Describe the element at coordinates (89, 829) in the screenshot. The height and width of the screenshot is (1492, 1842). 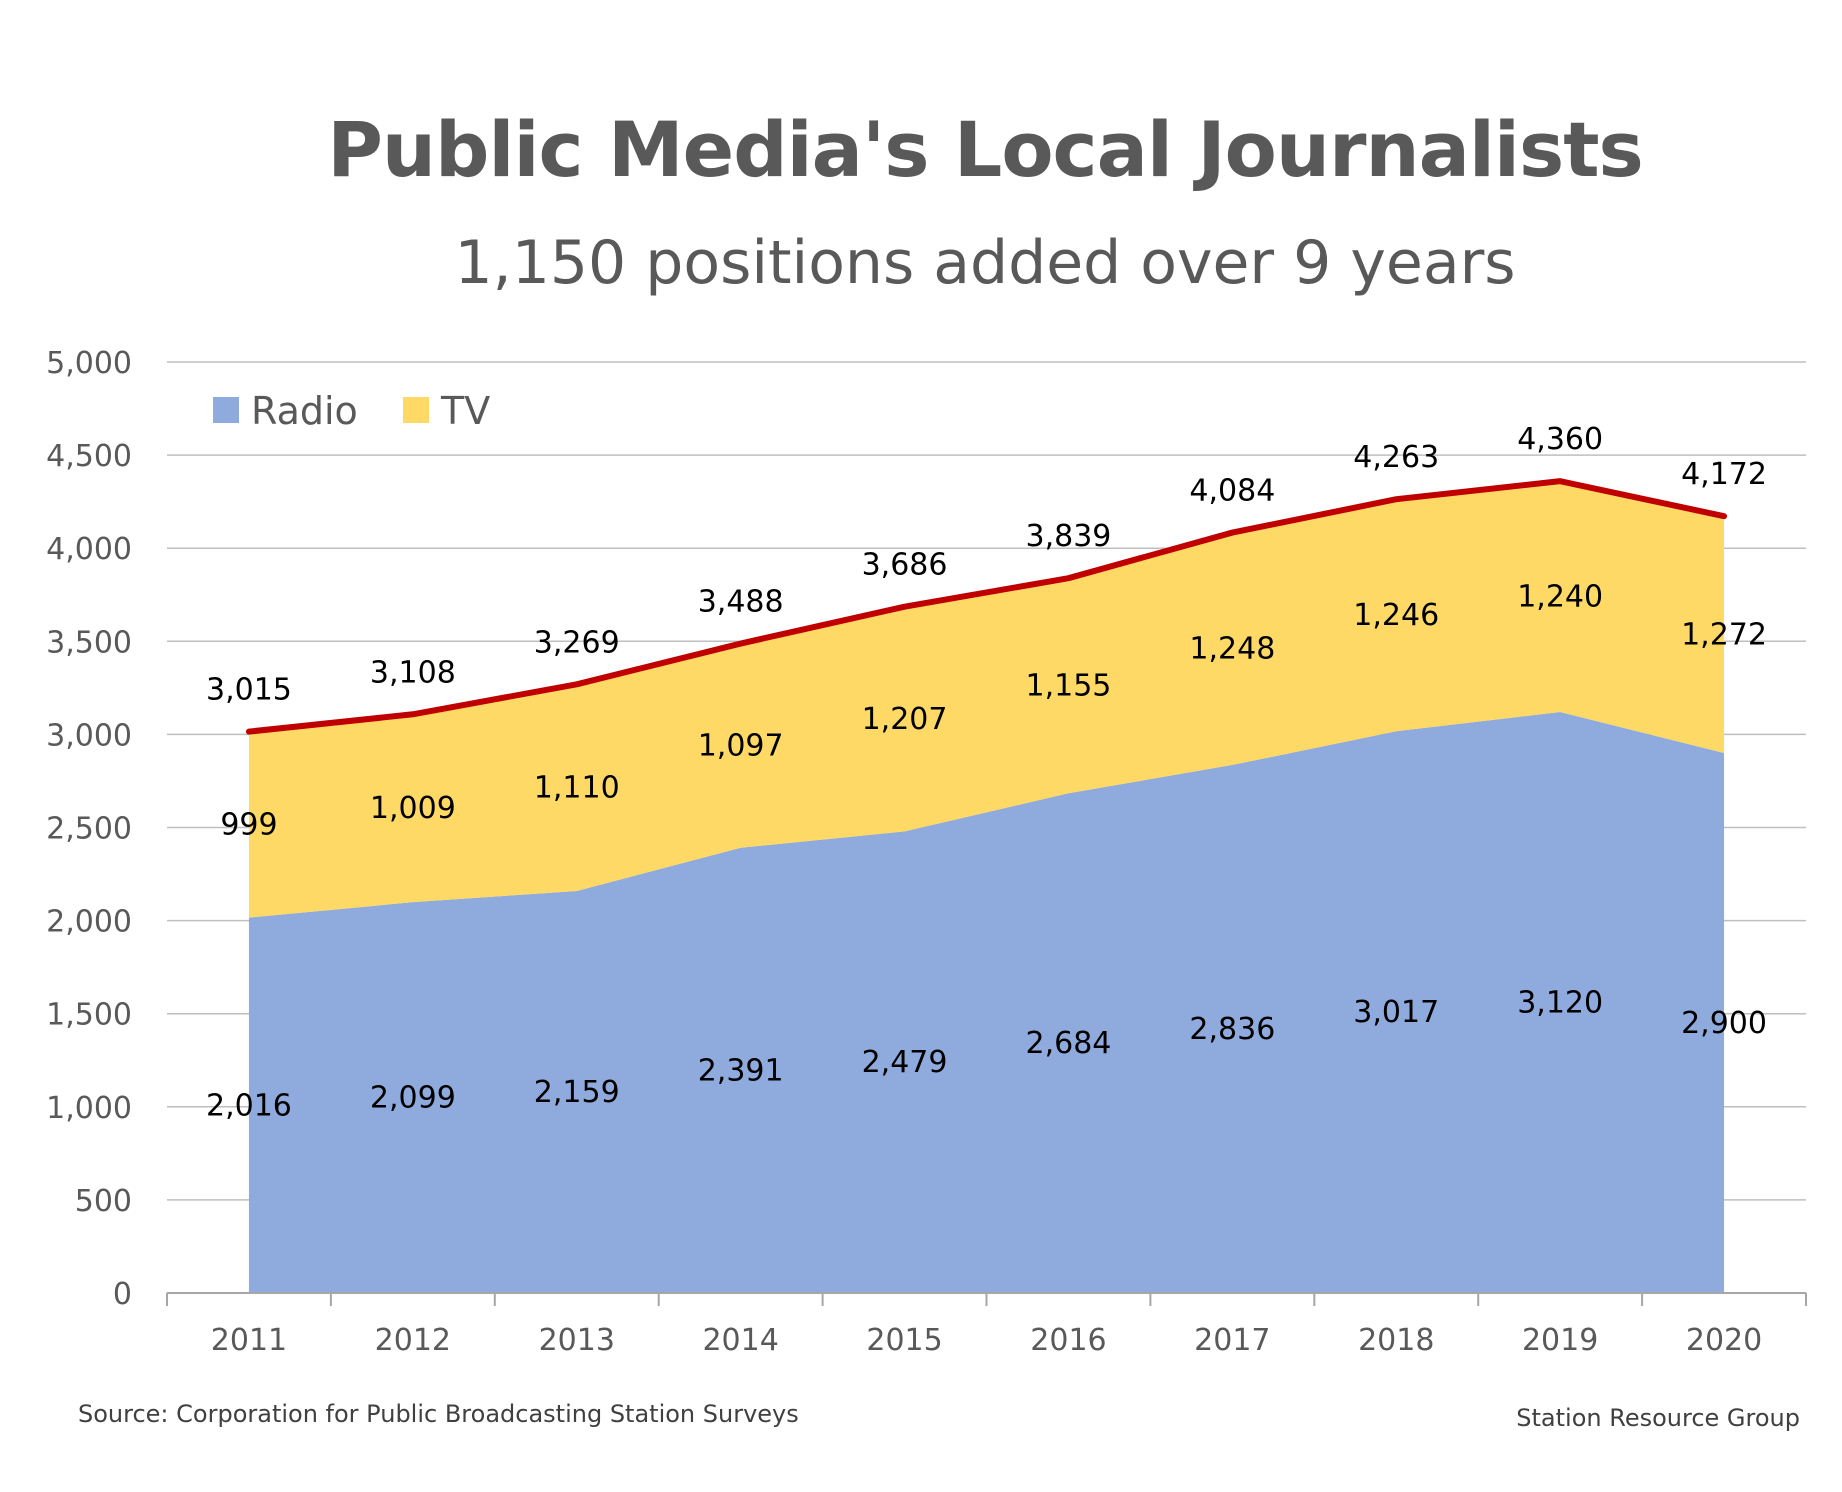
I see `y-tick-label: 2,500` at that location.